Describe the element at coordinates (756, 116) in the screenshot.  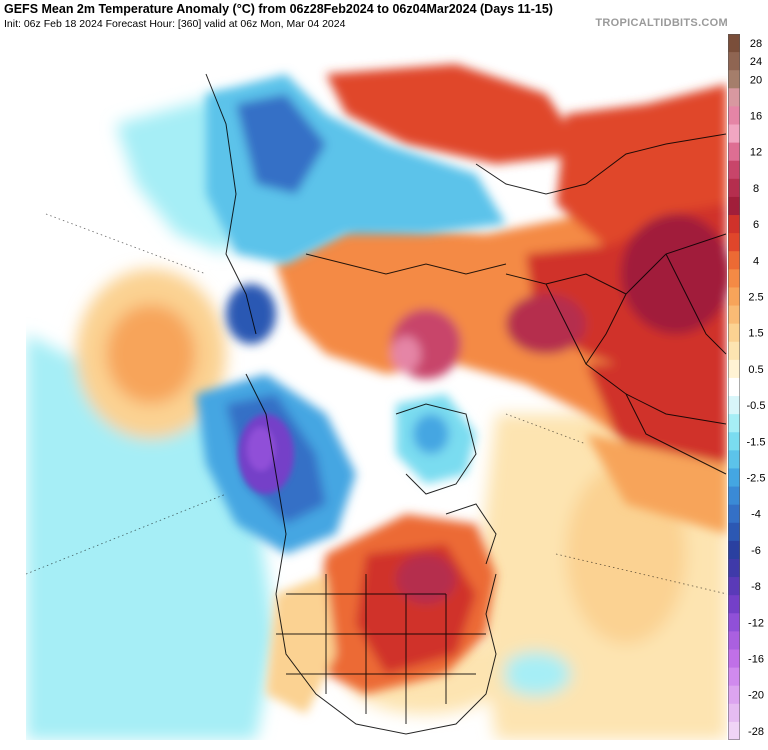
I see `colorbar-tick-label: 16` at that location.